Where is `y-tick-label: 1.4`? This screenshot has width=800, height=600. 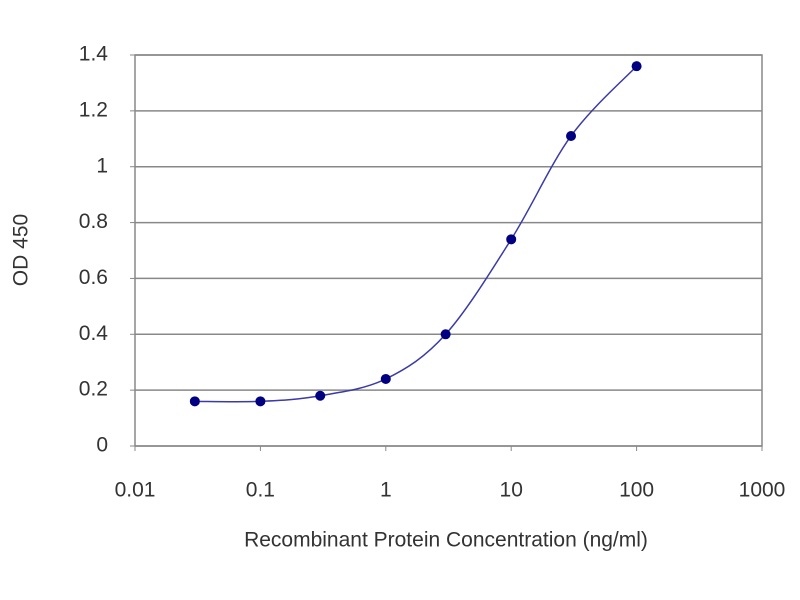
y-tick-label: 1.4 is located at coordinates (94, 54).